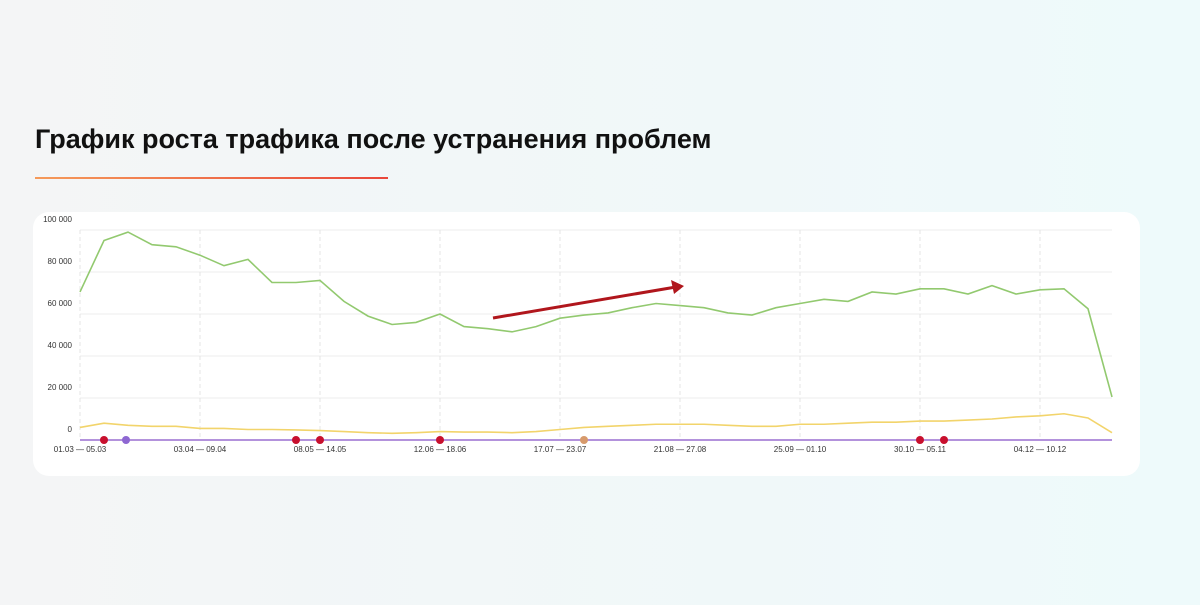 The image size is (1200, 605). Describe the element at coordinates (211, 178) in the screenshot. I see `title-underline` at that location.